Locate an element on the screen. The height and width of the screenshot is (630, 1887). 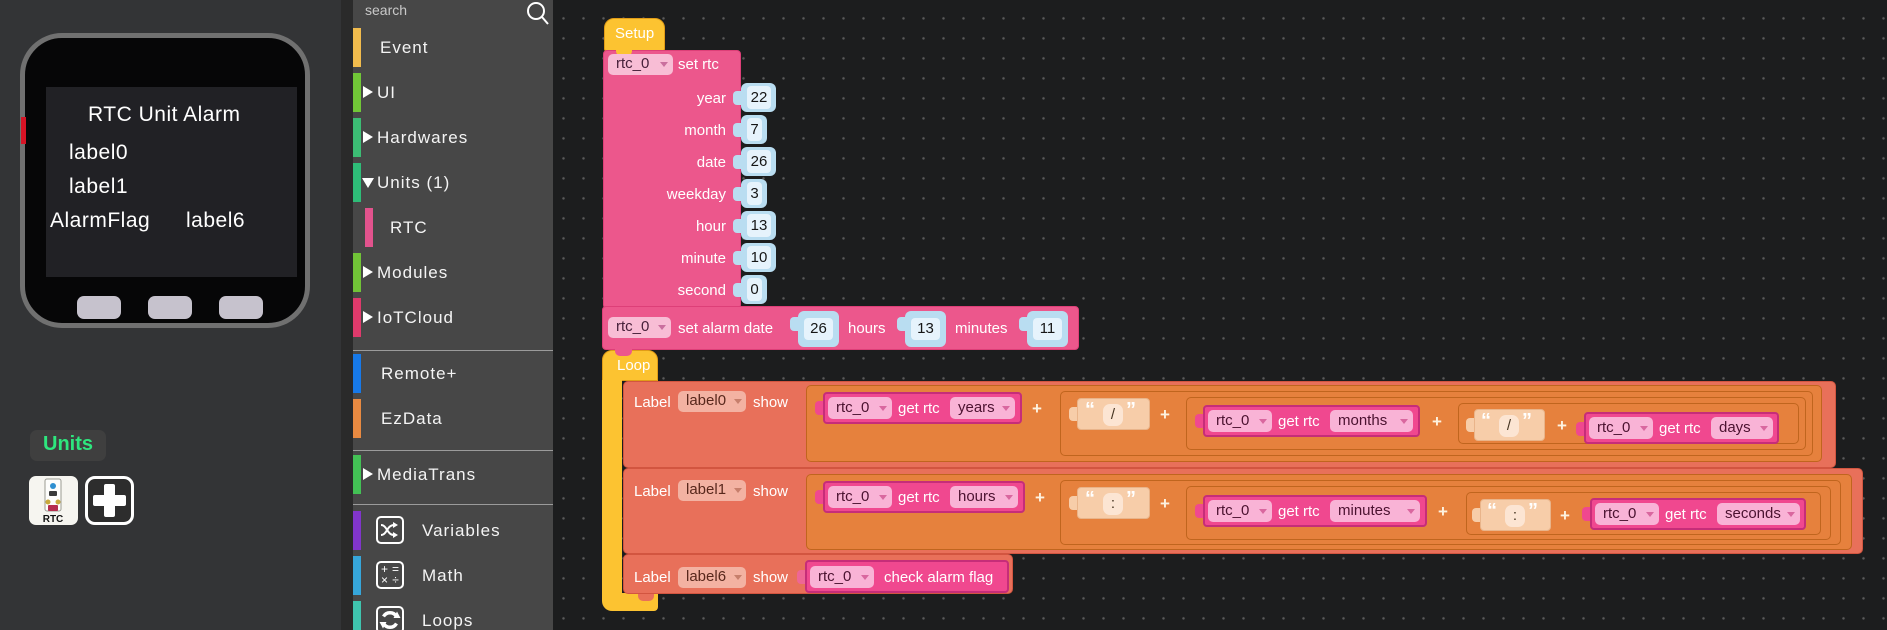
svg-text: RTC is located at coordinates (53, 519).